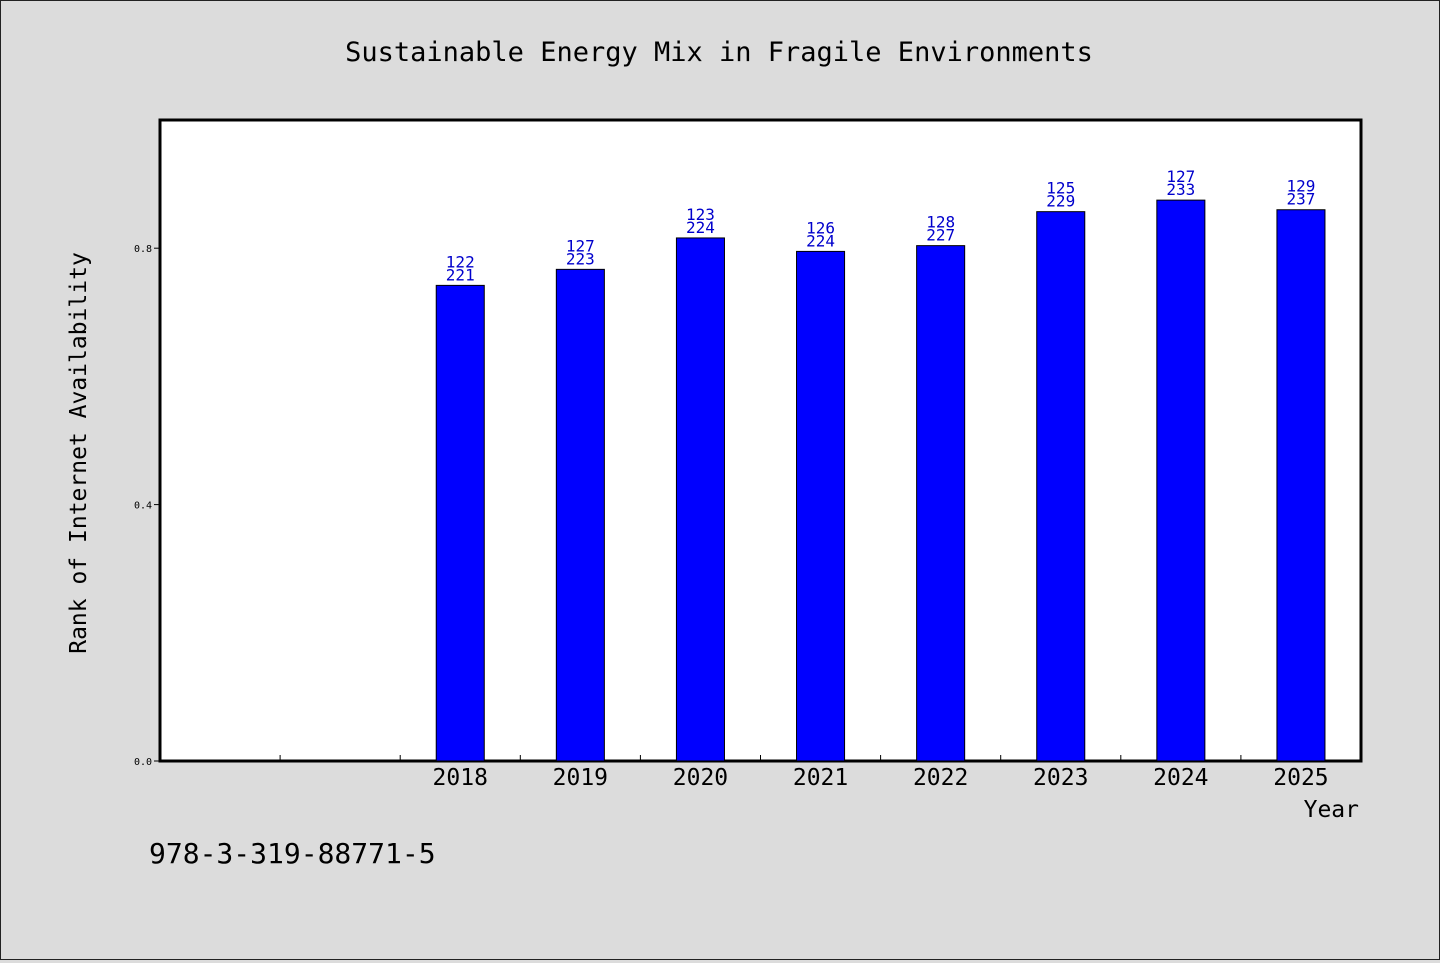  Describe the element at coordinates (700, 778) in the screenshot. I see `x-tick-label: 2020` at that location.